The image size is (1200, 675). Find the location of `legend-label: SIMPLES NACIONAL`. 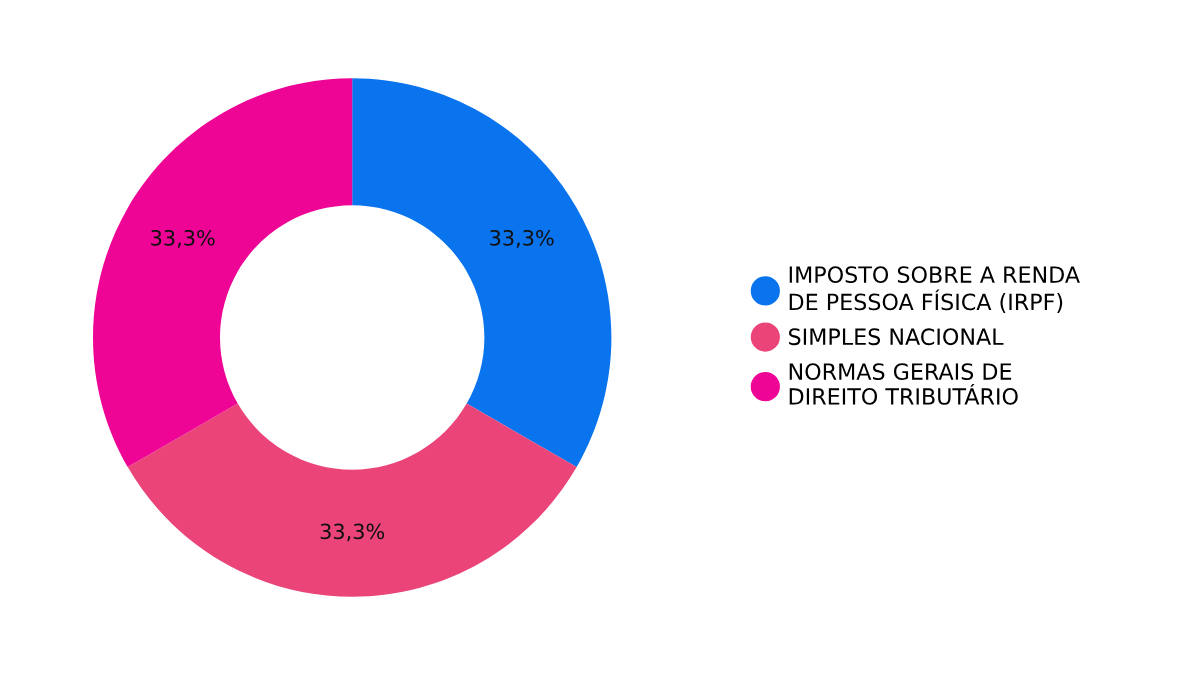

legend-label: SIMPLES NACIONAL is located at coordinates (896, 337).